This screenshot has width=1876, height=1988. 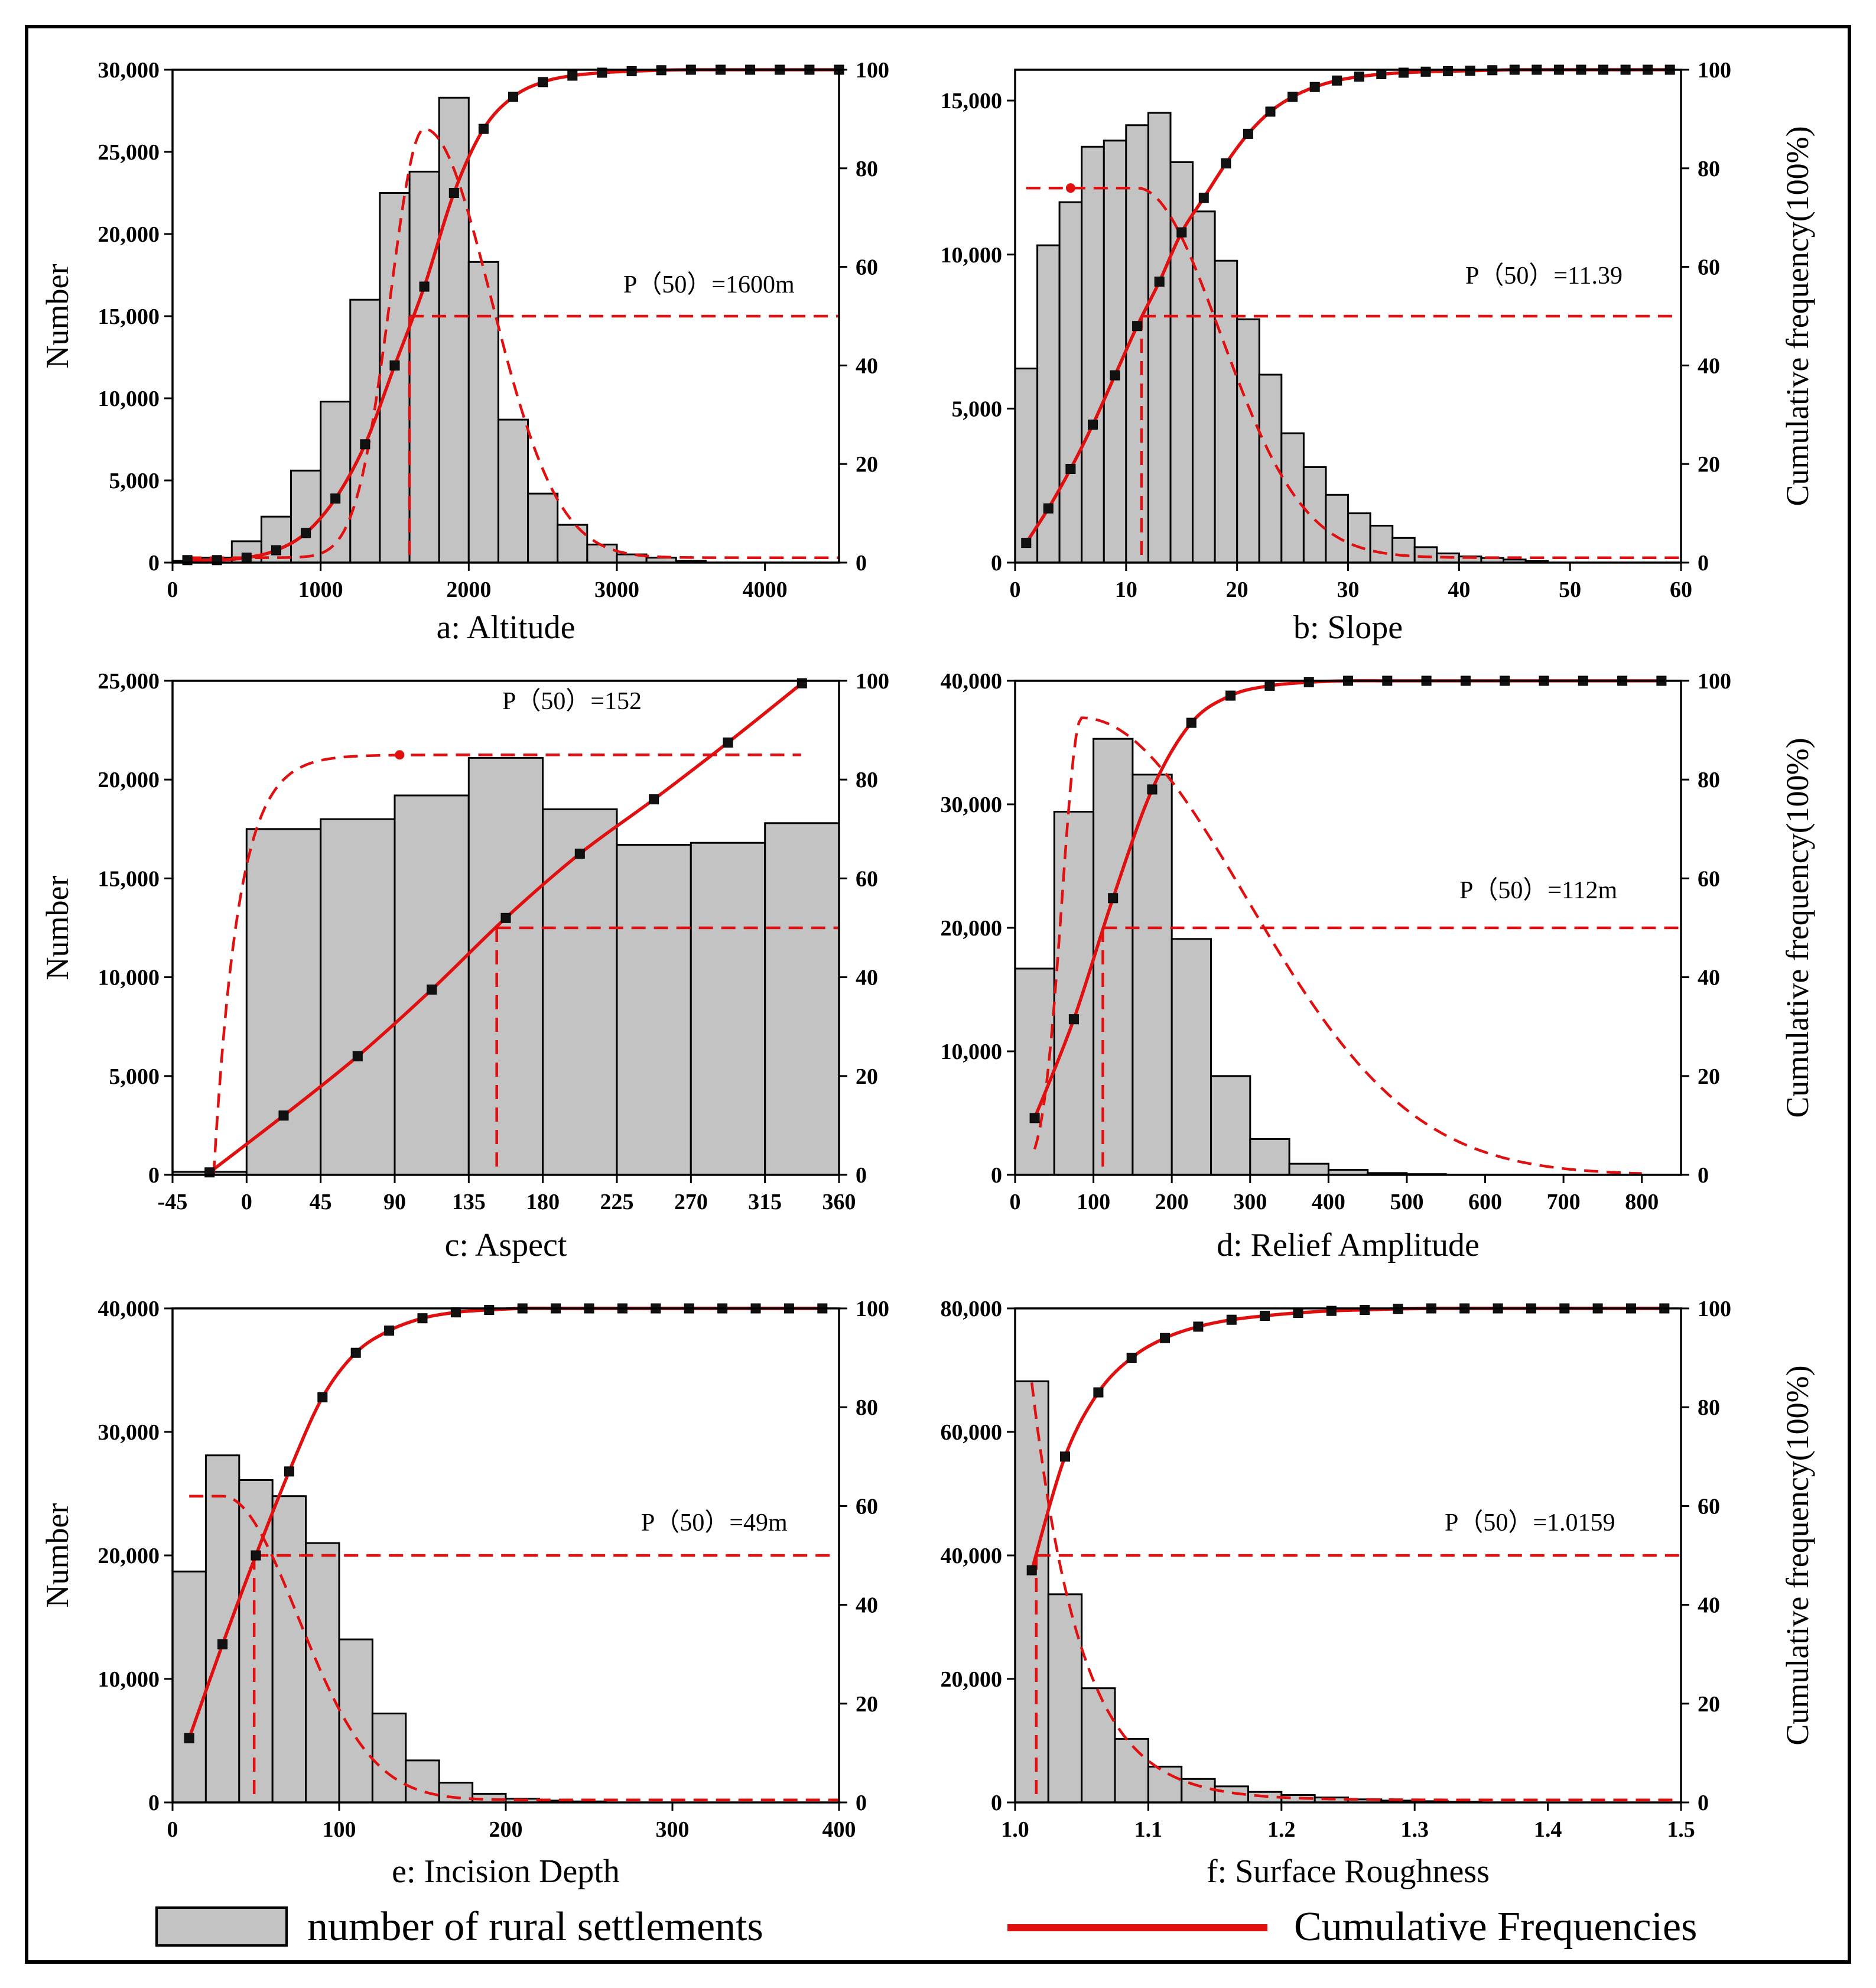 I want to click on y2-tick-label: 80, so click(x=1709, y=1407).